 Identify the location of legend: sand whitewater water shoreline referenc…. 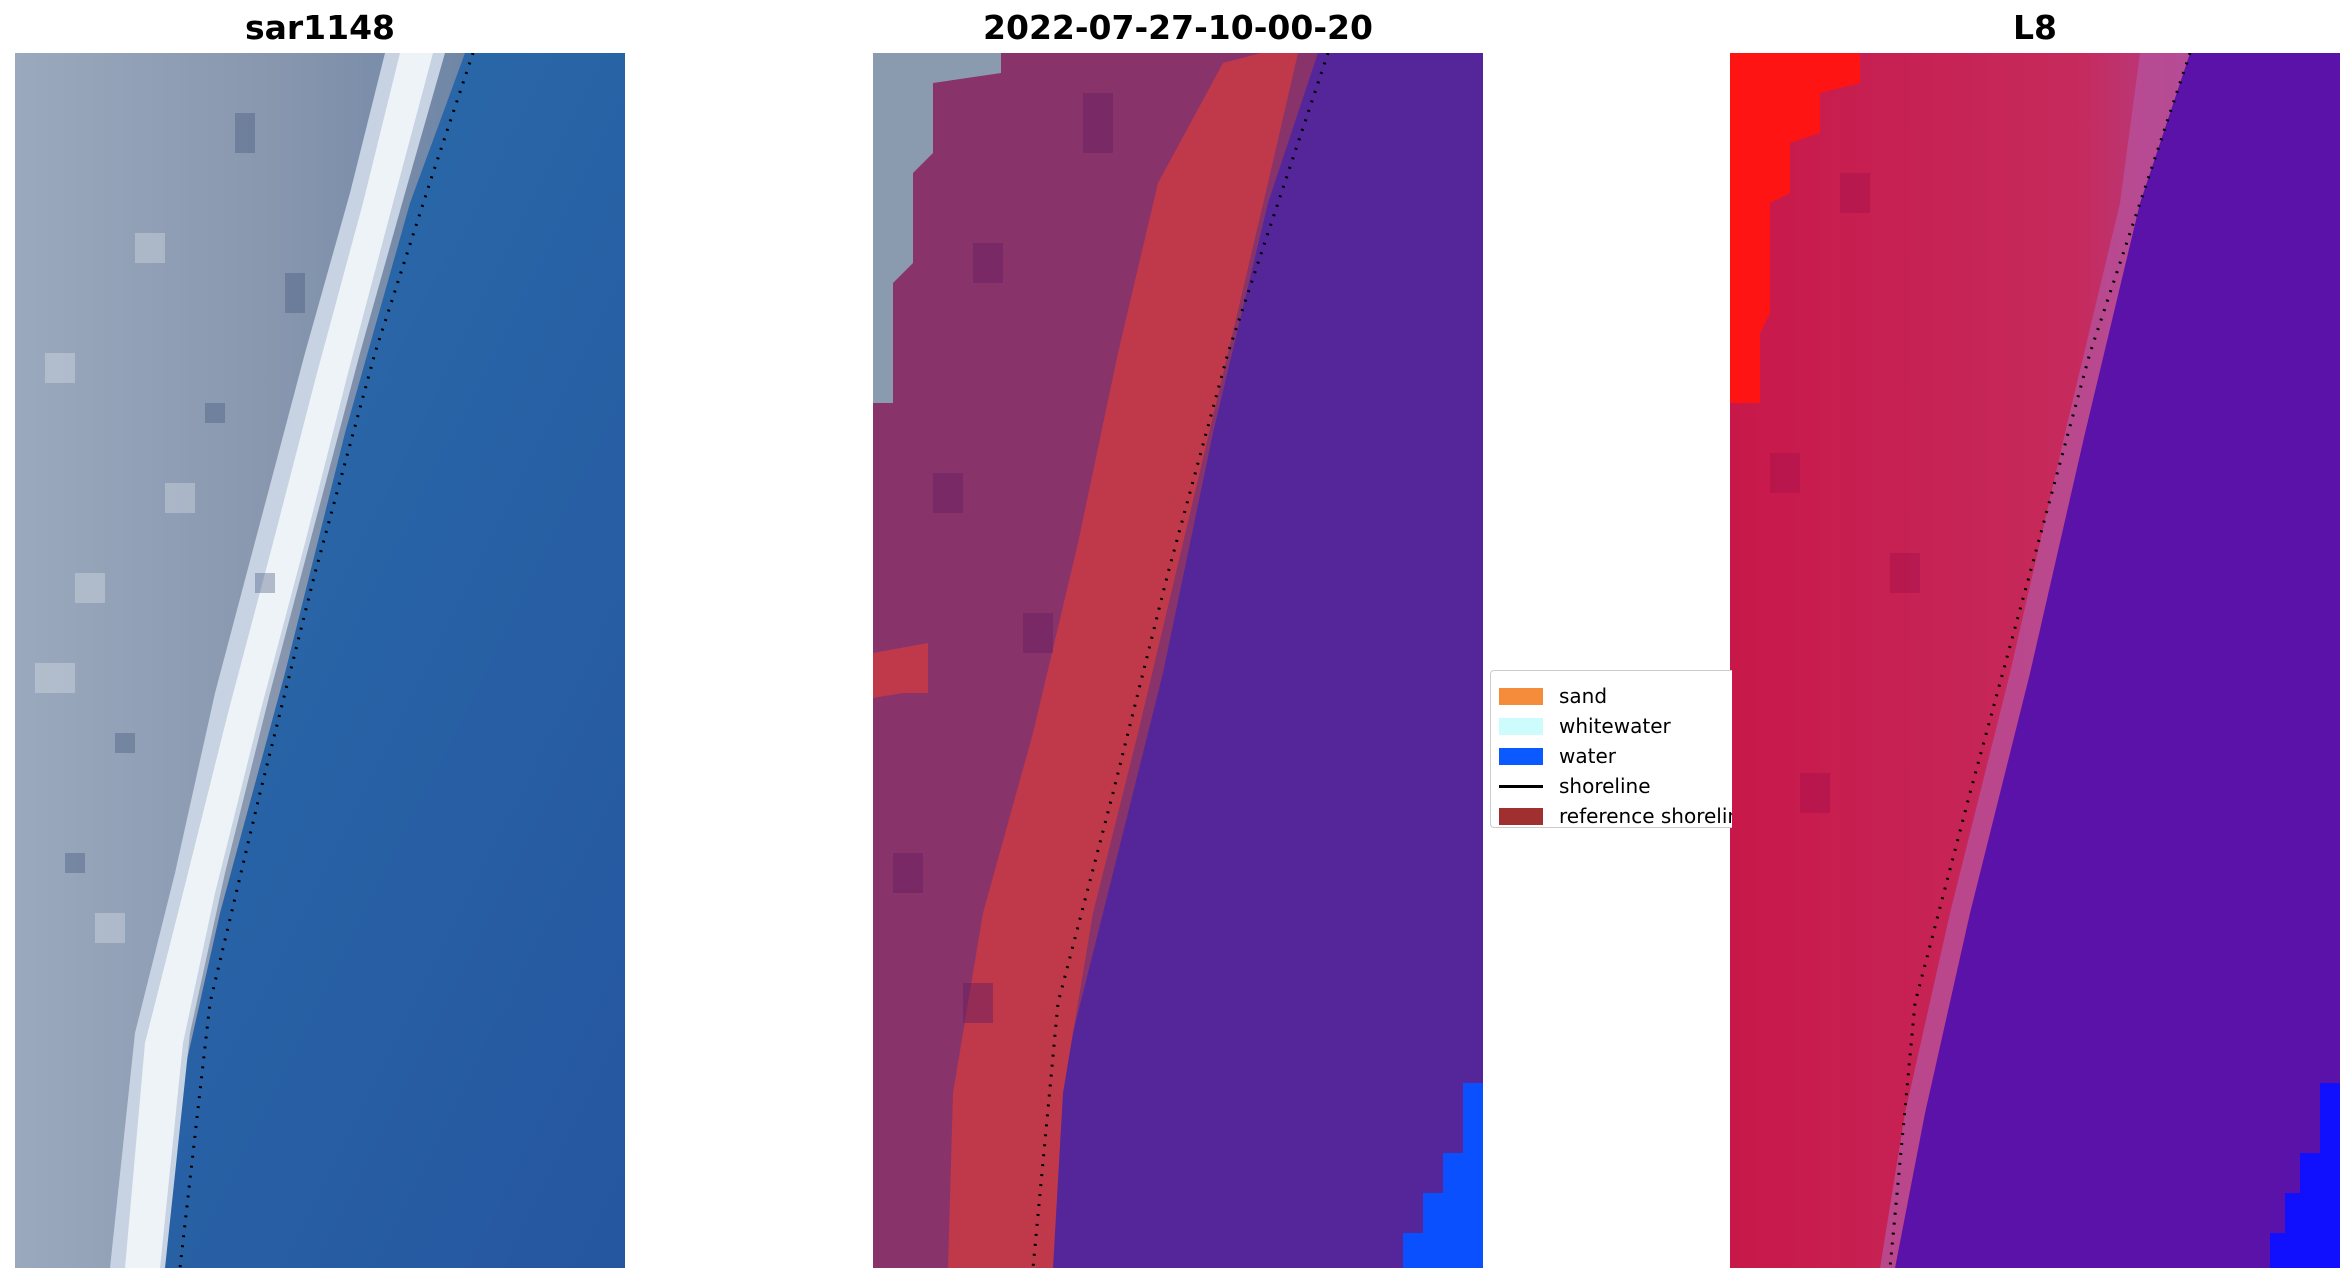
(1611, 749).